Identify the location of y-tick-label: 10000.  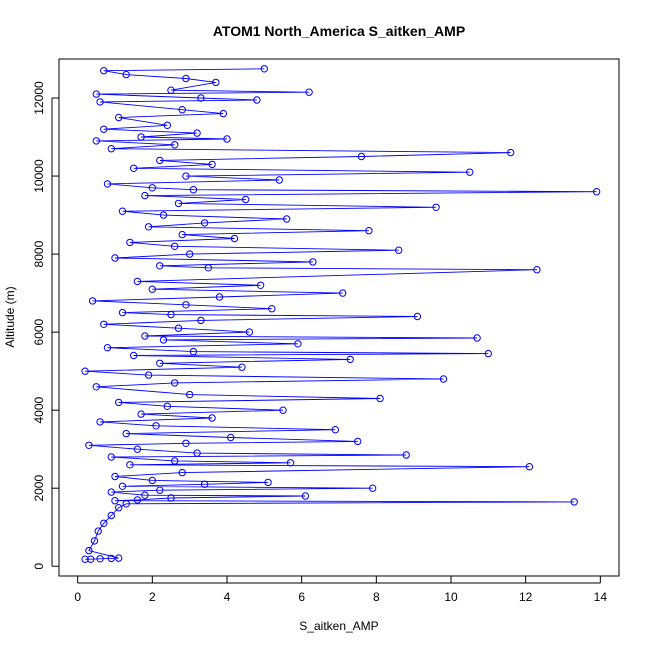
(39, 176).